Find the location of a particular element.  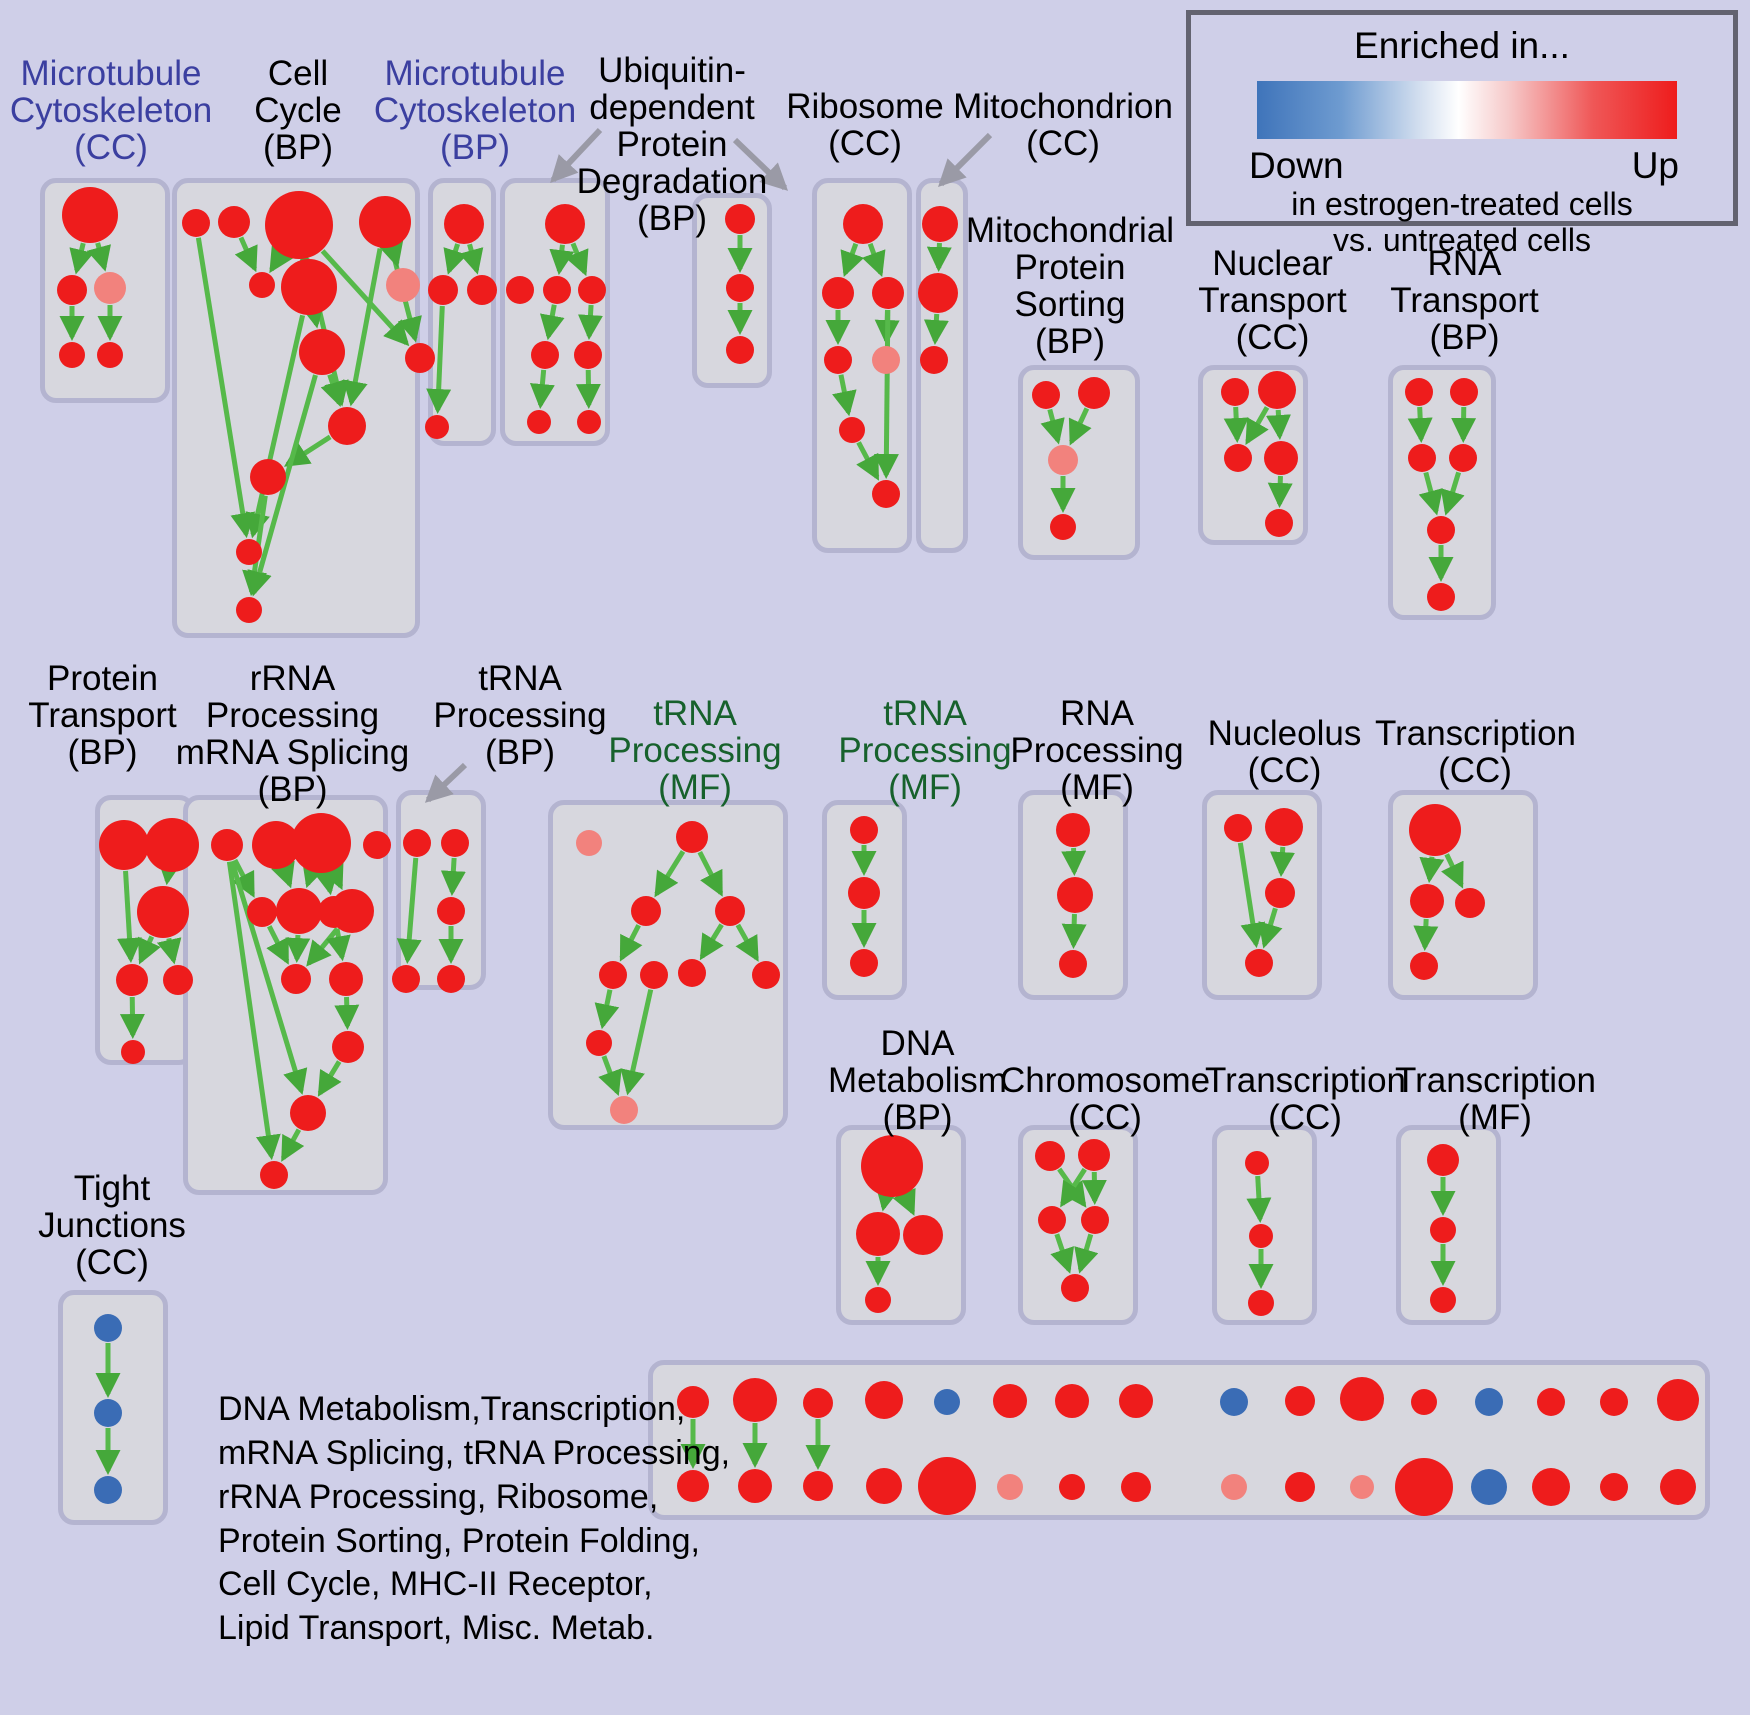

label-trna-processing-bp: tRNA Processing (BP) is located at coordinates (520, 716).